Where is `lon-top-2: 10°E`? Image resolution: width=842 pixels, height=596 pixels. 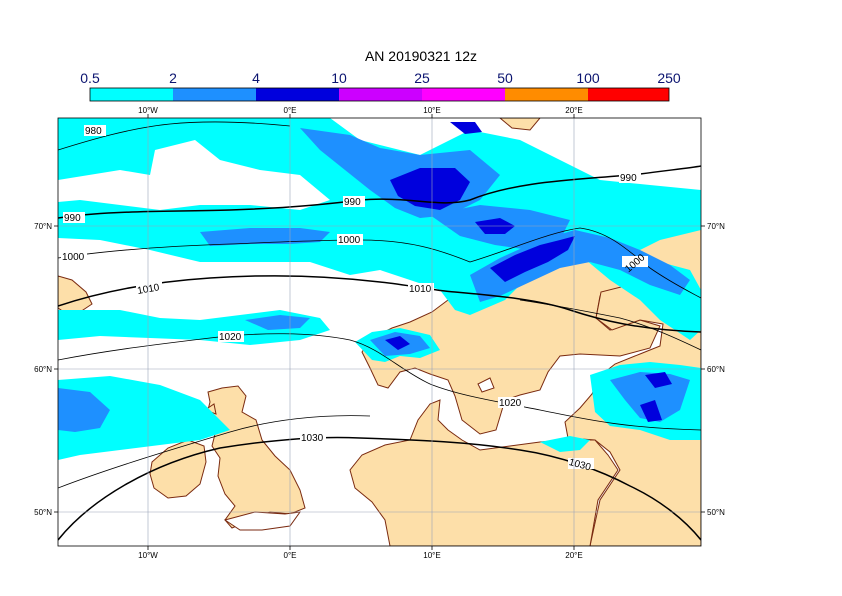 lon-top-2: 10°E is located at coordinates (431, 110).